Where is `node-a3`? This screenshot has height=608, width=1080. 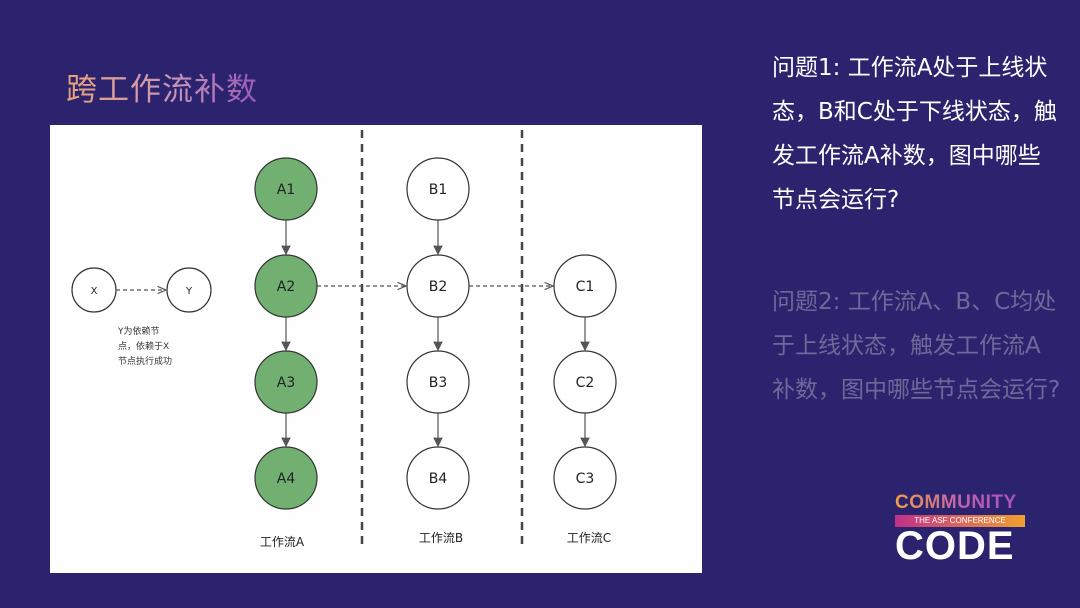 node-a3 is located at coordinates (286, 382).